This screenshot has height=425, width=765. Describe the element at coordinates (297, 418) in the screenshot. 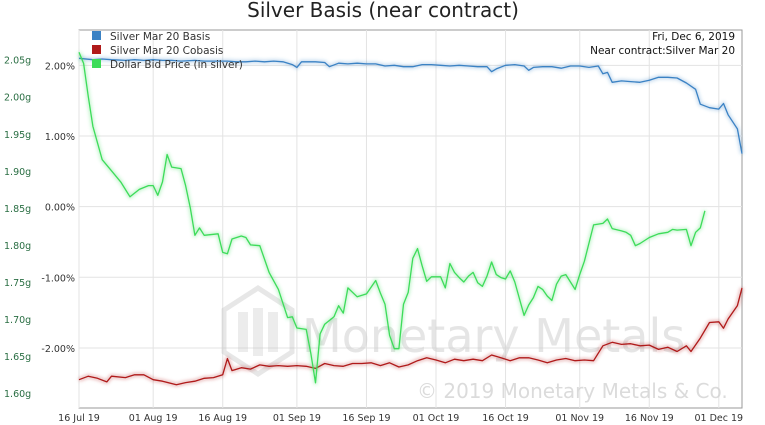

I see `x-tick-label: 01 Sep 19` at that location.